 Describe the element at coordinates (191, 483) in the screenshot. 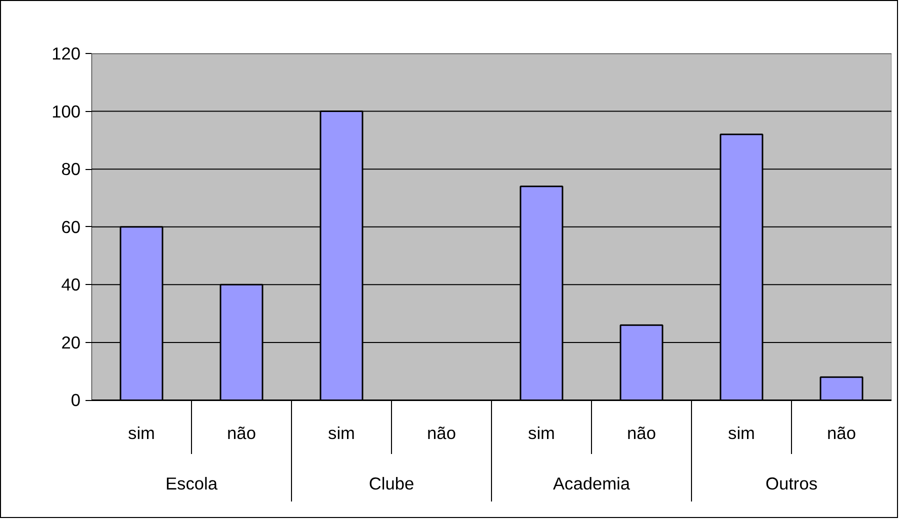

I see `text: Escola` at that location.